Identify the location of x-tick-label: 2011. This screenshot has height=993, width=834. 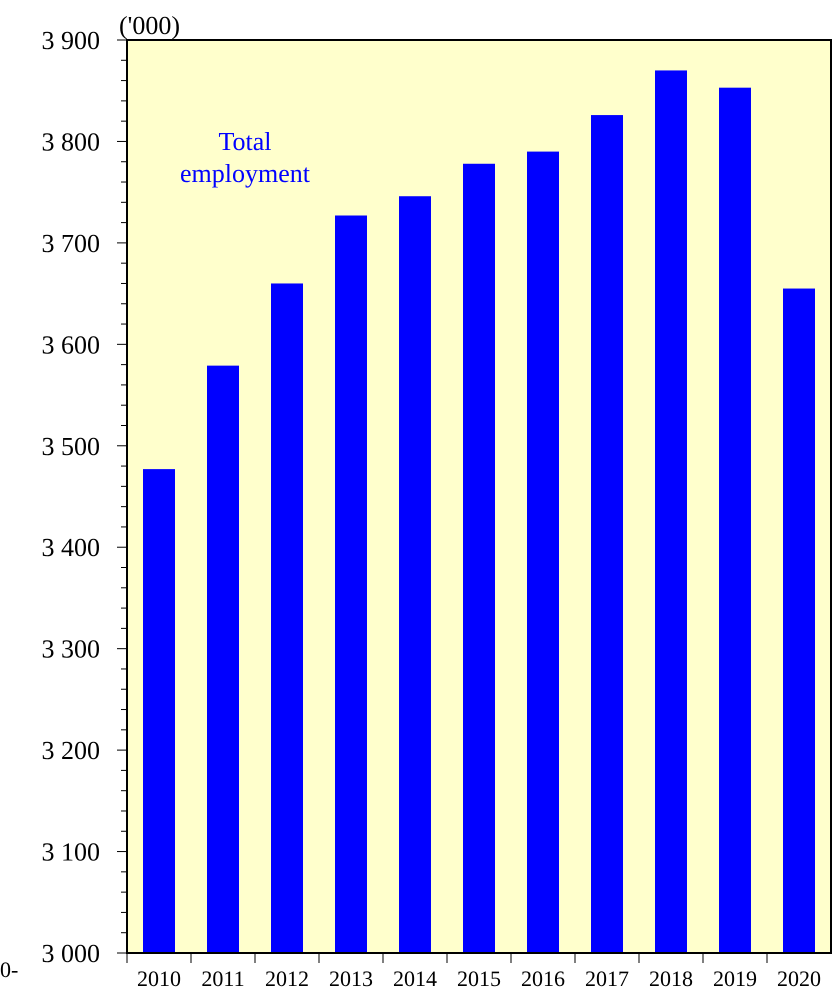
(223, 978).